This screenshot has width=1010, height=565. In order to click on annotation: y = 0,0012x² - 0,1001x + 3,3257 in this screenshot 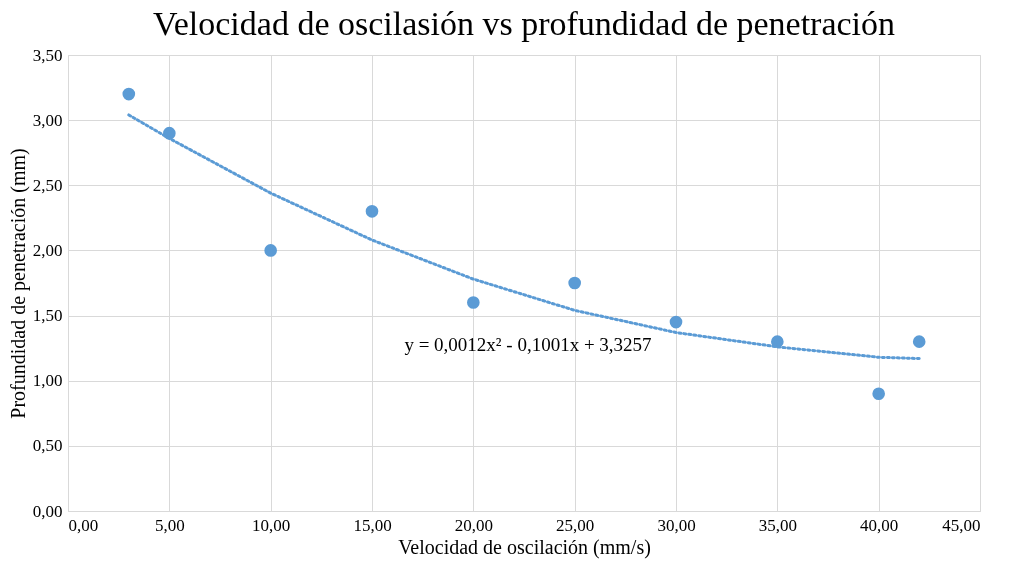, I will do `click(528, 344)`.